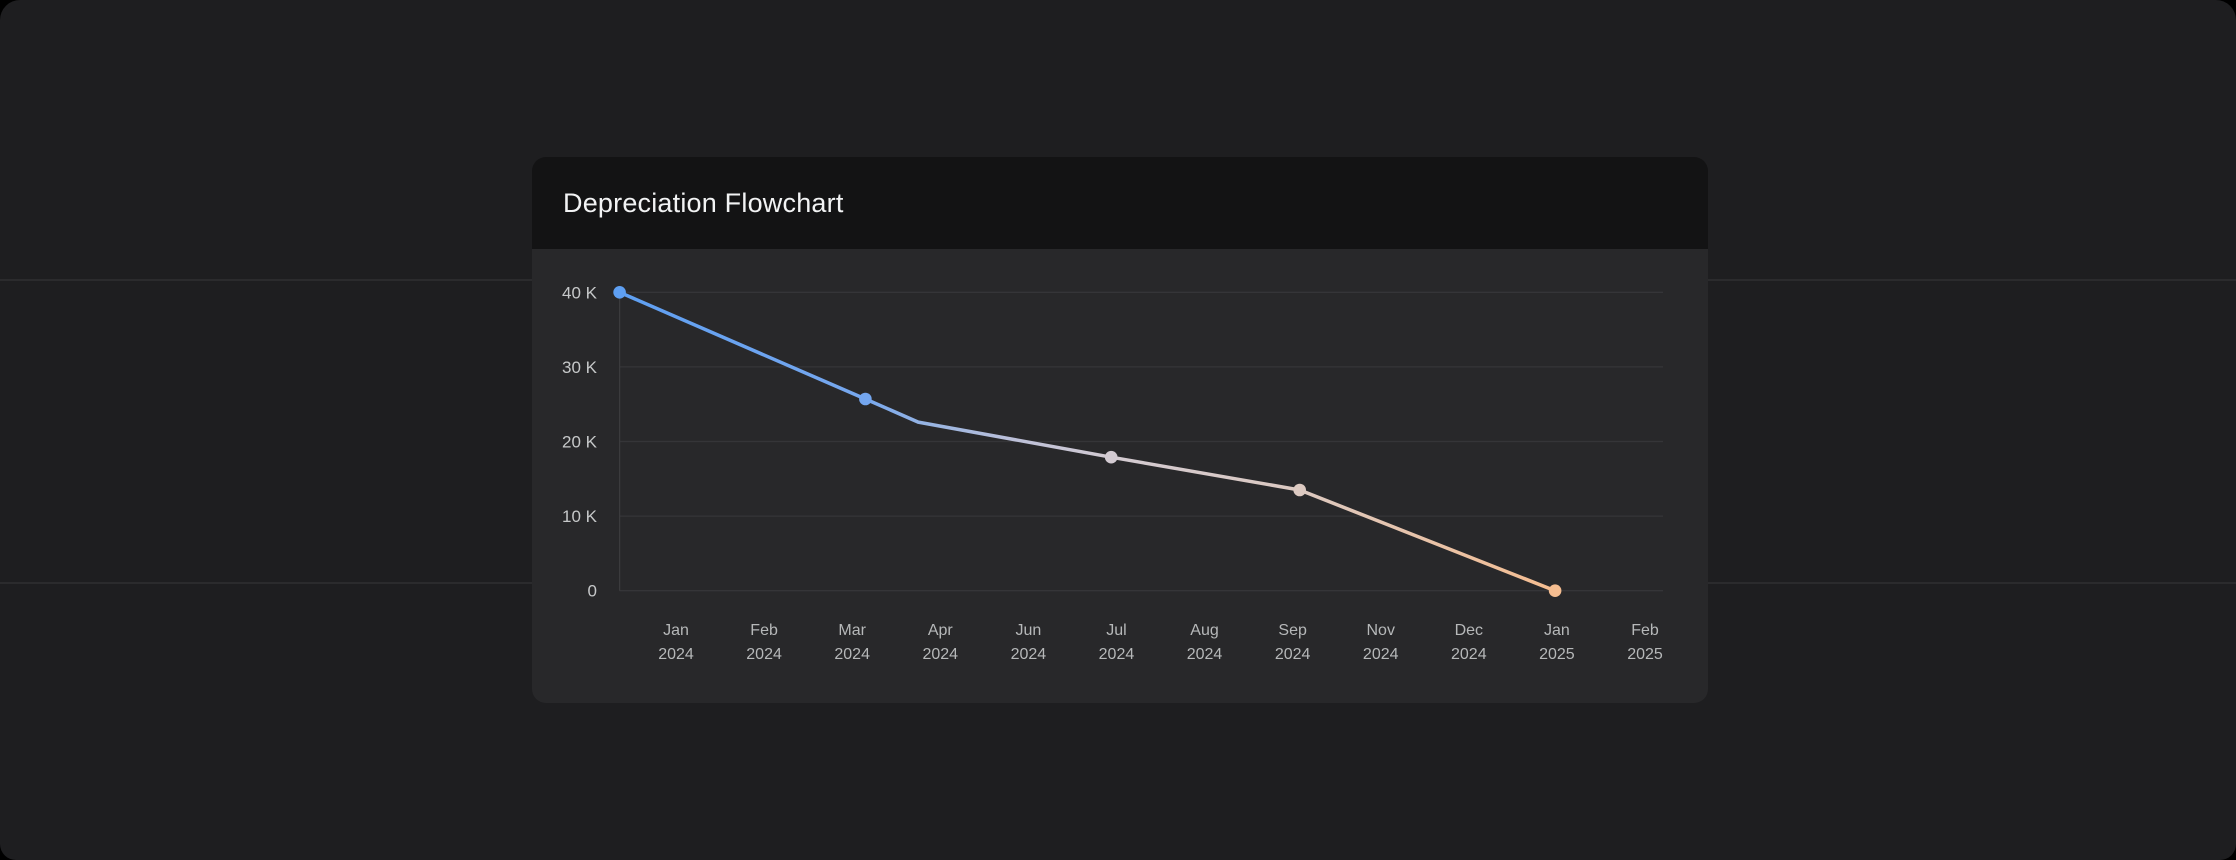  Describe the element at coordinates (592, 591) in the screenshot. I see `y-axis-tick-label: 0` at that location.